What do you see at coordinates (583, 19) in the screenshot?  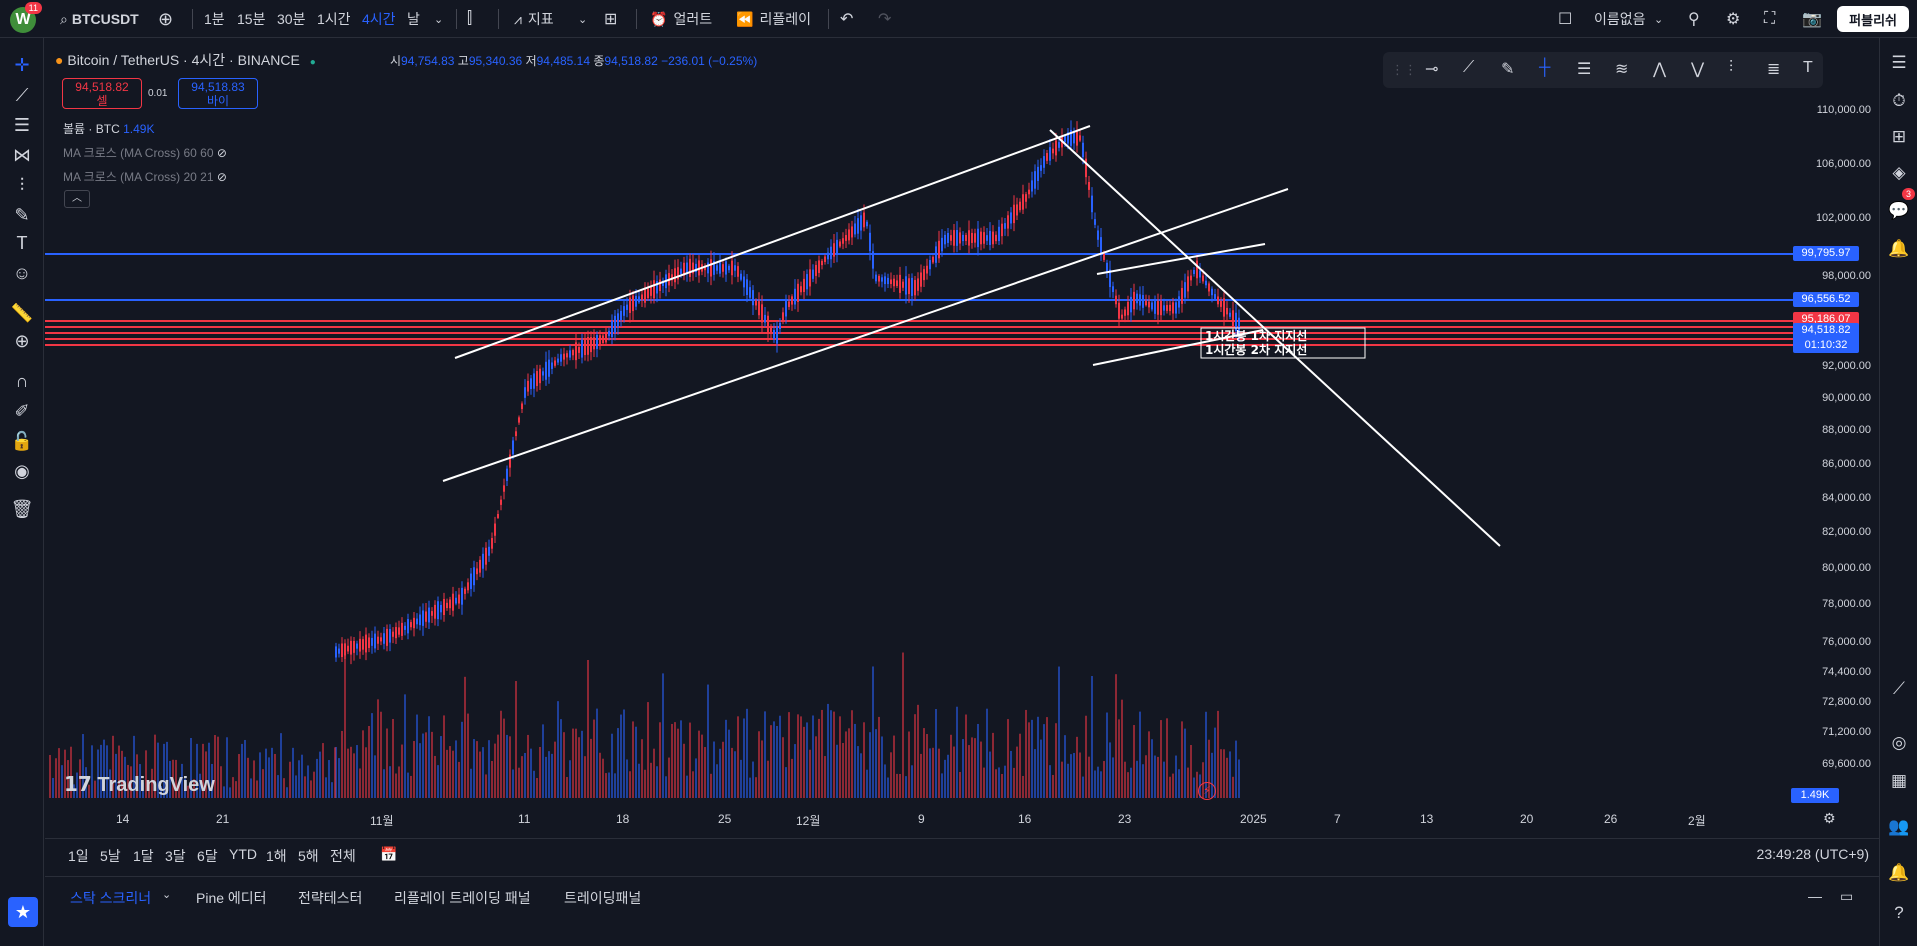 I see `indicators-dropdown-icon: ⌄` at bounding box center [583, 19].